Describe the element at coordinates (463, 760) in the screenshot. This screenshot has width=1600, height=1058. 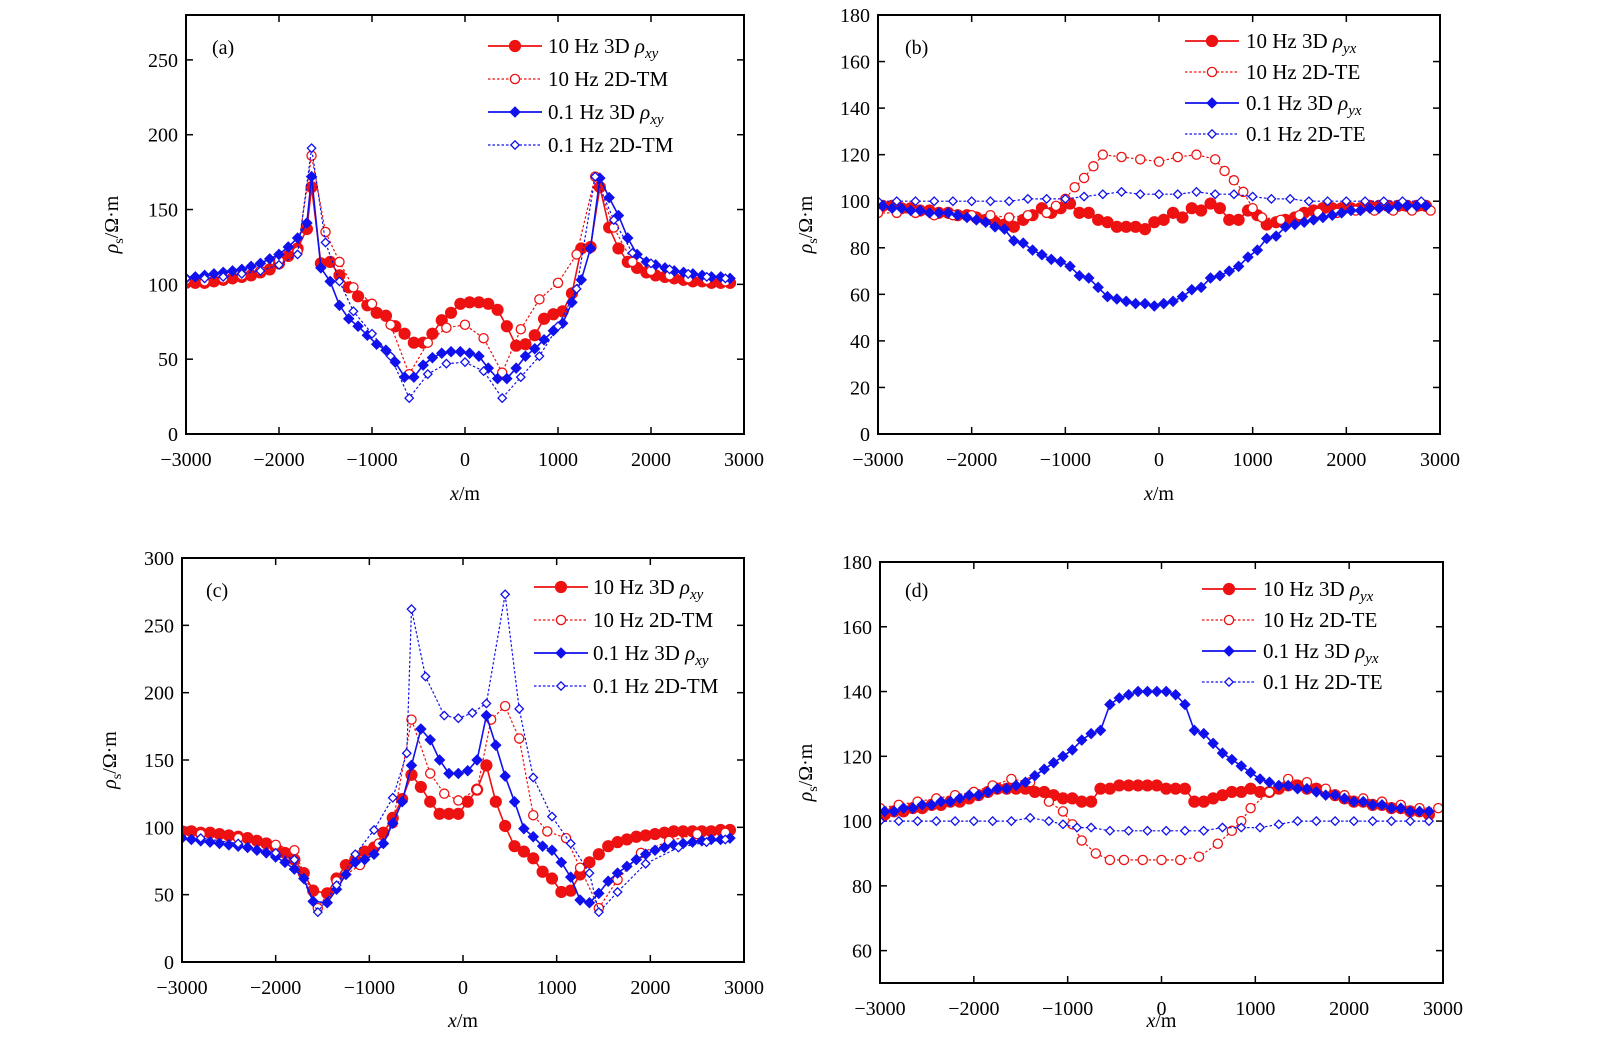
I see `plot-frame` at that location.